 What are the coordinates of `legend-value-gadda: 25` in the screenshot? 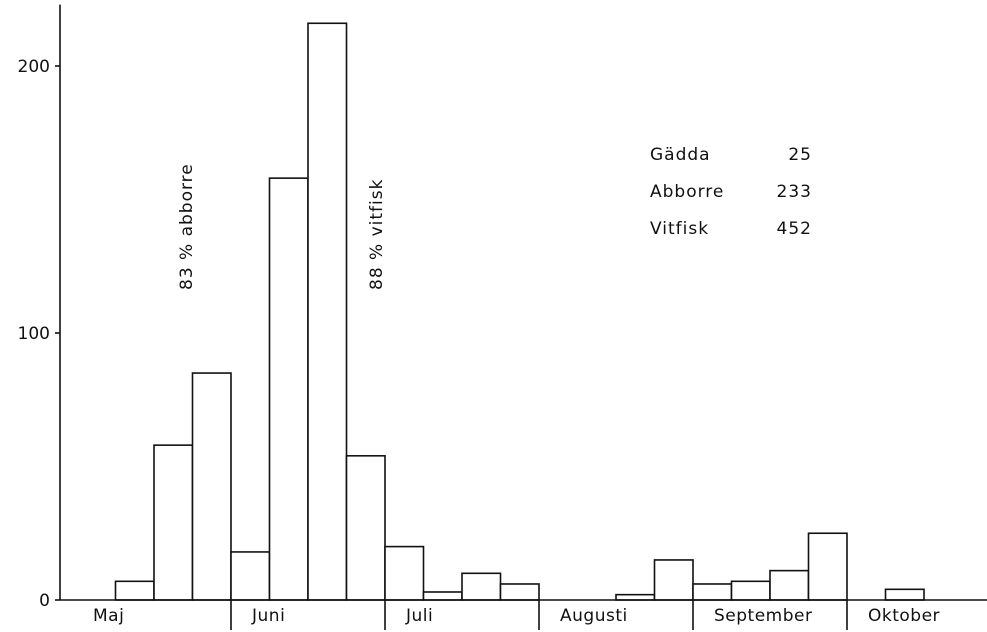 It's located at (800, 155).